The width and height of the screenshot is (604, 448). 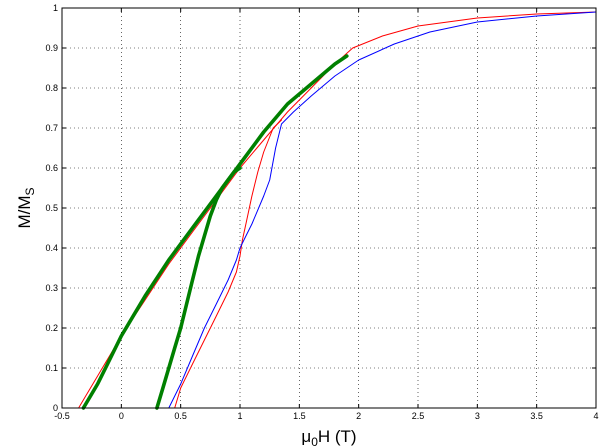 What do you see at coordinates (55, 8) in the screenshot?
I see `y-tick-label: 1` at bounding box center [55, 8].